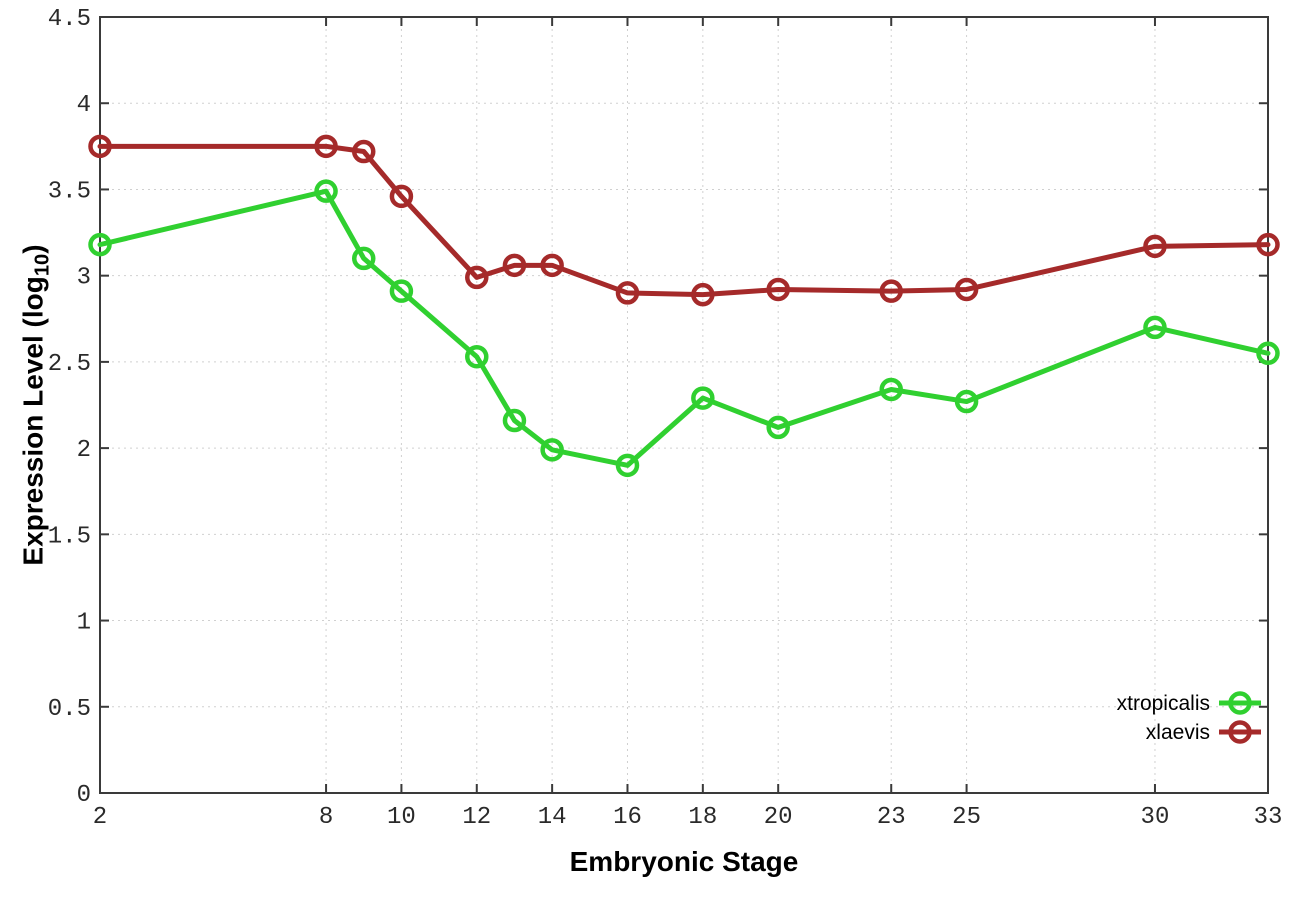 The image size is (1296, 907). Describe the element at coordinates (33, 249) in the screenshot. I see `y-axis-title-close: )` at that location.